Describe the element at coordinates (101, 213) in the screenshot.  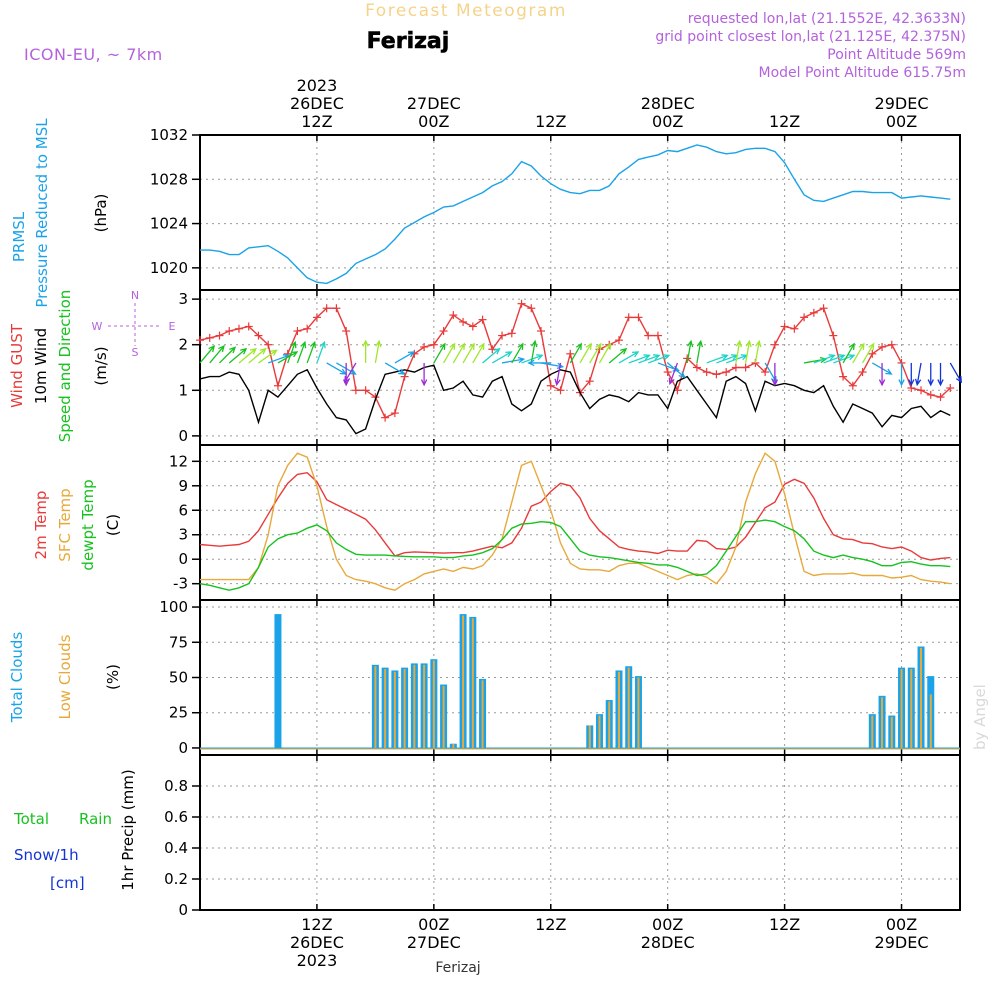
I see `prmsl-unit: (hPa)` at that location.